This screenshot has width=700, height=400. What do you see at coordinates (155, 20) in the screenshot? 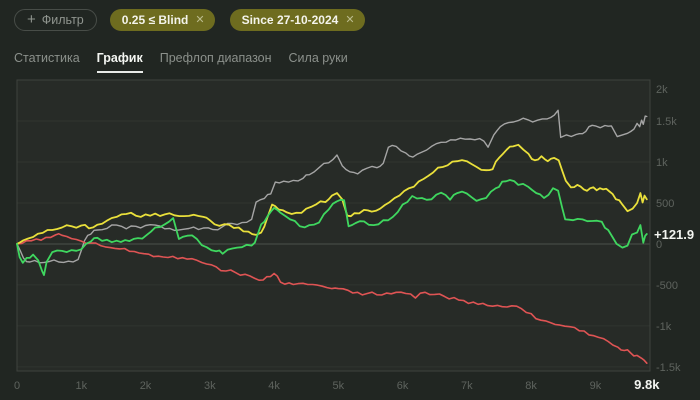
I see `filter-chip-label: 0.25 ≤ Blind` at bounding box center [155, 20].